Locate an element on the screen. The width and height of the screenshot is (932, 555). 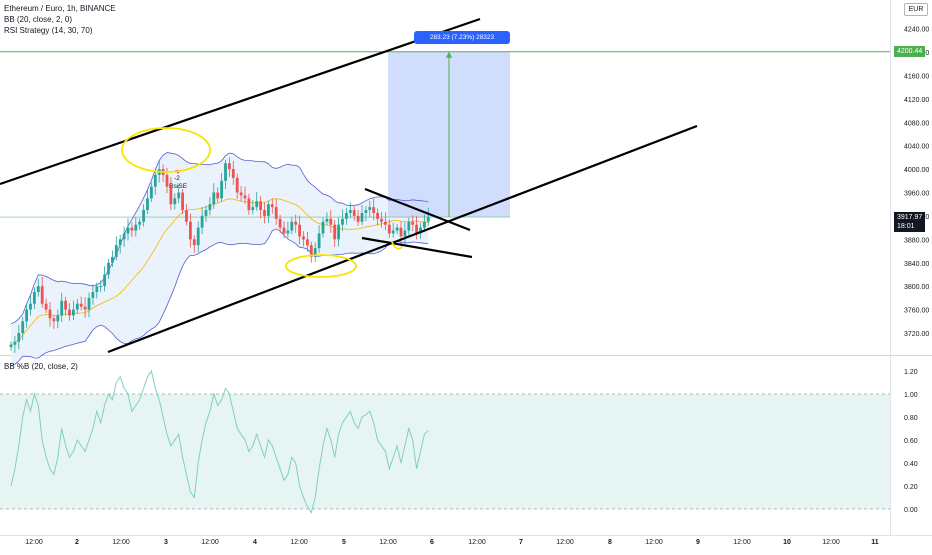
time-tick-label: 5 is located at coordinates (344, 542).